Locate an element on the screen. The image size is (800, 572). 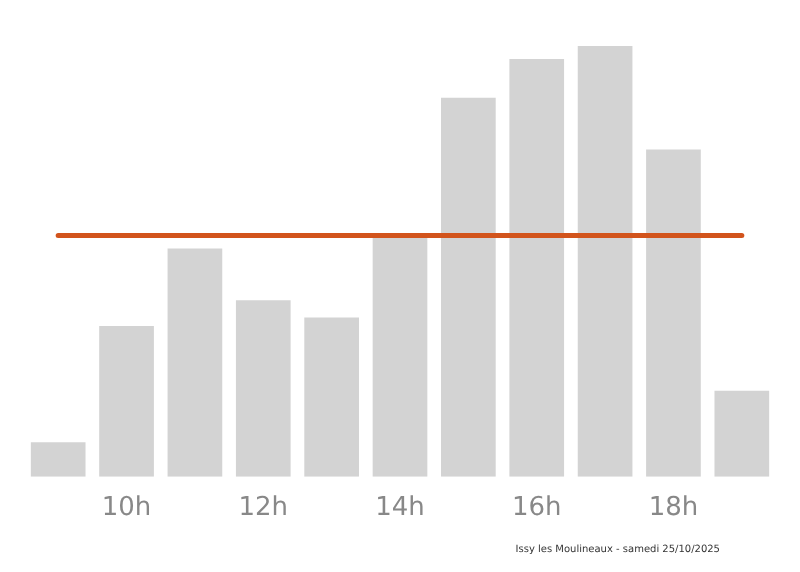
x-tick-label: 12h is located at coordinates (263, 508).